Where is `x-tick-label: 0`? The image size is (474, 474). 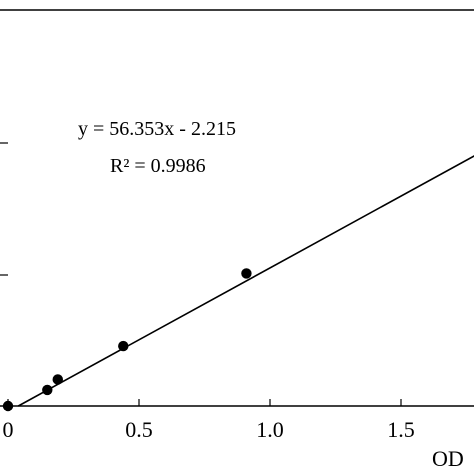
x-tick-label: 0 is located at coordinates (8, 429).